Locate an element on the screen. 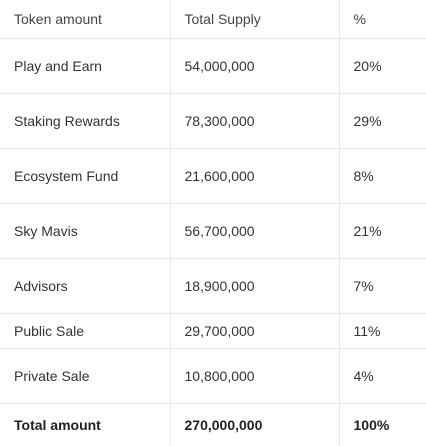 This screenshot has height=446, width=426. table-row: Sky Mavis 56,700,000 21% is located at coordinates (213, 231).